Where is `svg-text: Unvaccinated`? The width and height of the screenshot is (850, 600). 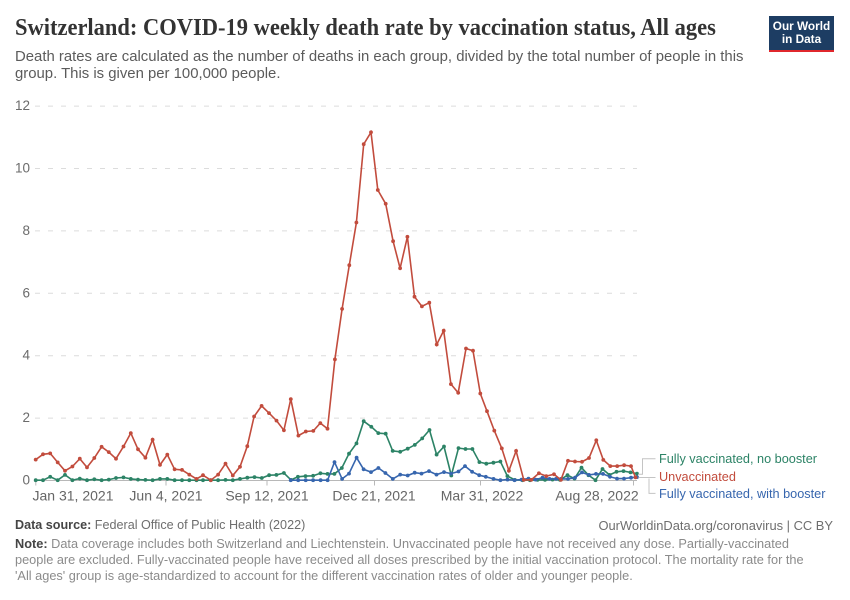
svg-text: Unvaccinated is located at coordinates (697, 477).